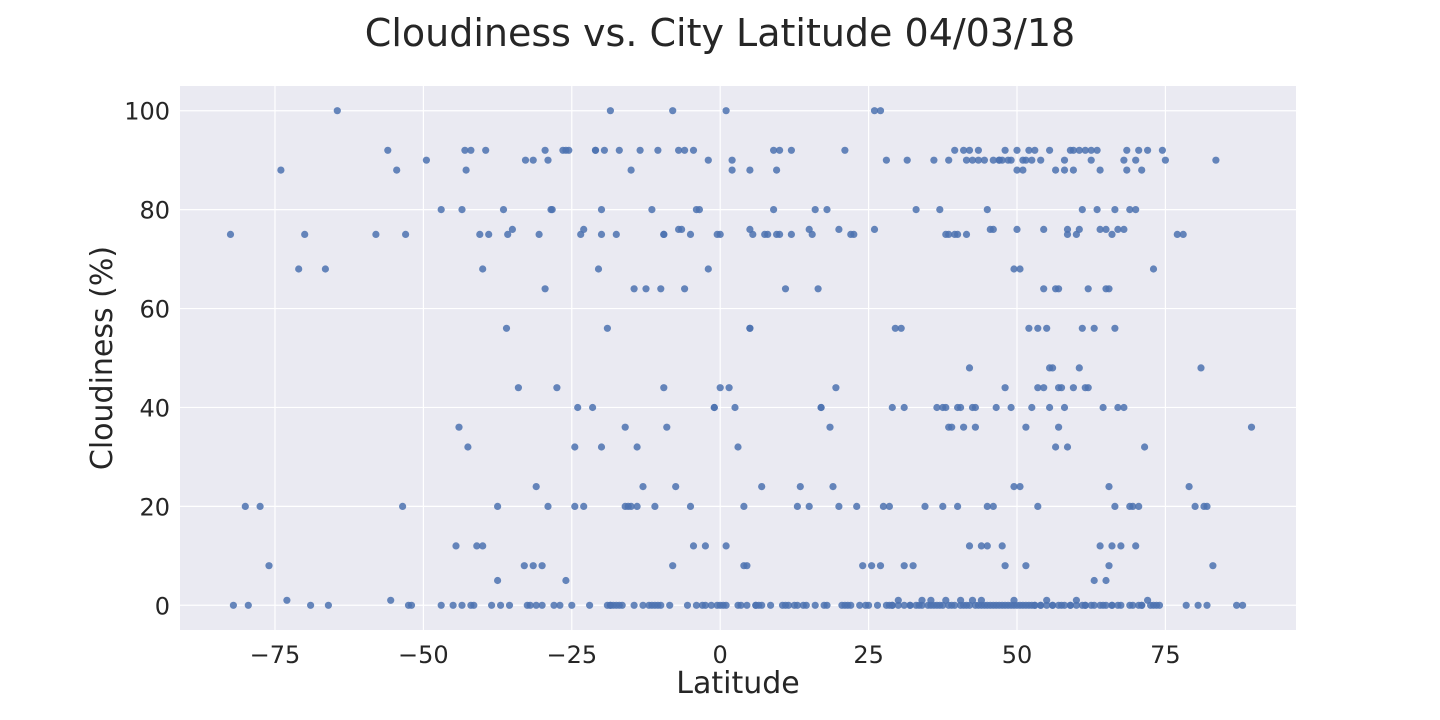 The height and width of the screenshot is (720, 1440). Describe the element at coordinates (1165, 655) in the screenshot. I see `x-tick-label: 75` at that location.